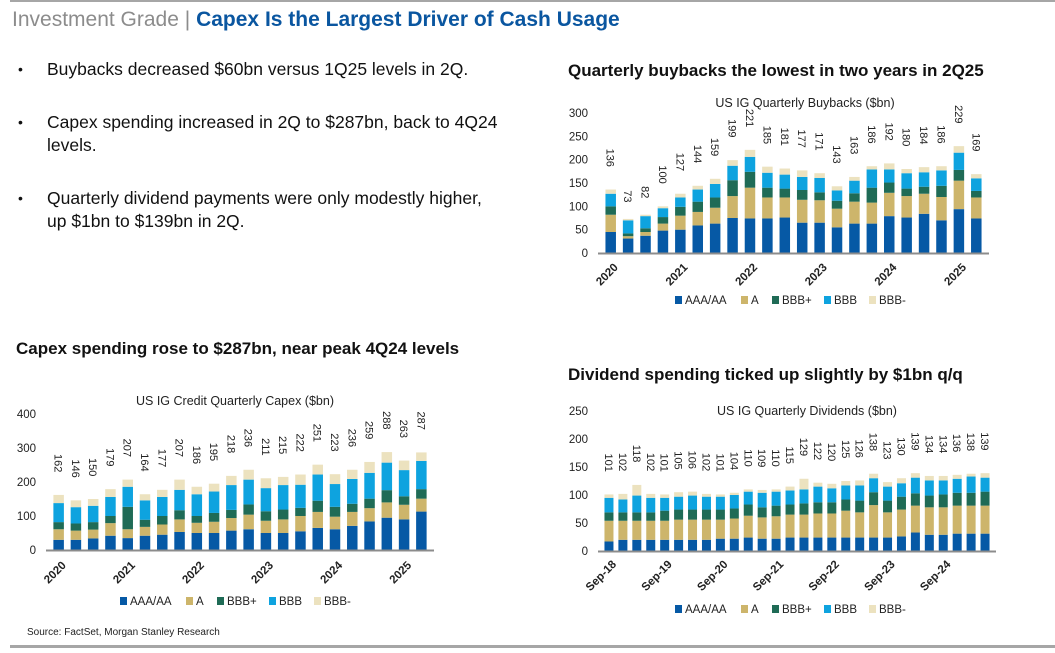 The width and height of the screenshot is (1055, 653). I want to click on bar-total-label: 139, so click(914, 441).